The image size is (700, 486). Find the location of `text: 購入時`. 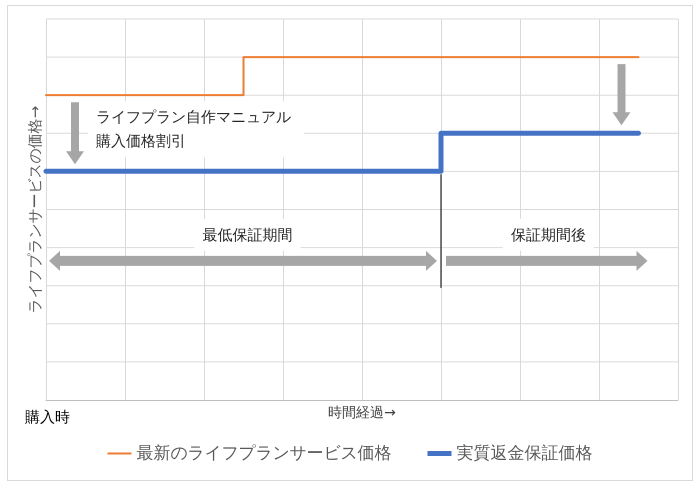

text: 購入時 is located at coordinates (47, 417).